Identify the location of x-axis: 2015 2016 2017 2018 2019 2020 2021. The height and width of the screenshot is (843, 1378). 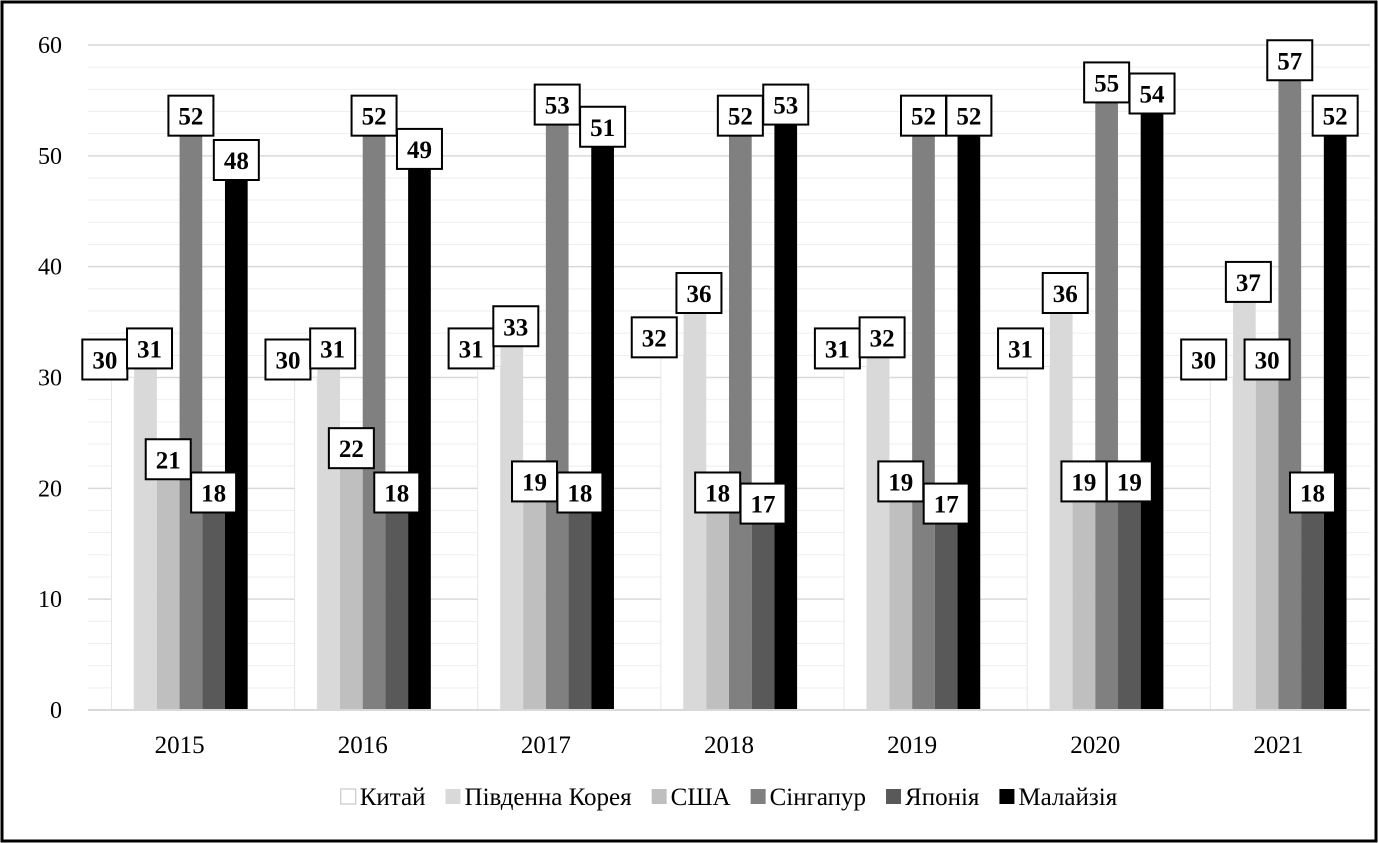
(729, 745).